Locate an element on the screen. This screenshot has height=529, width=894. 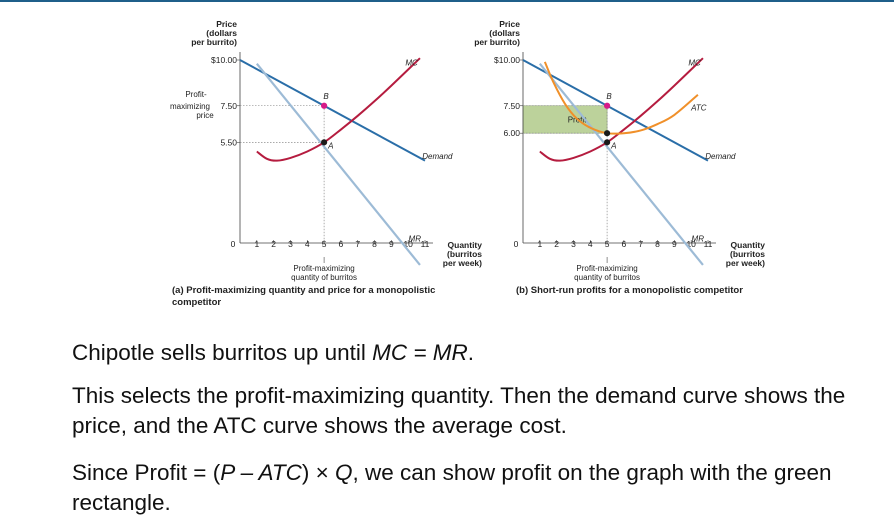
line1-text-c: . is located at coordinates (471, 352).